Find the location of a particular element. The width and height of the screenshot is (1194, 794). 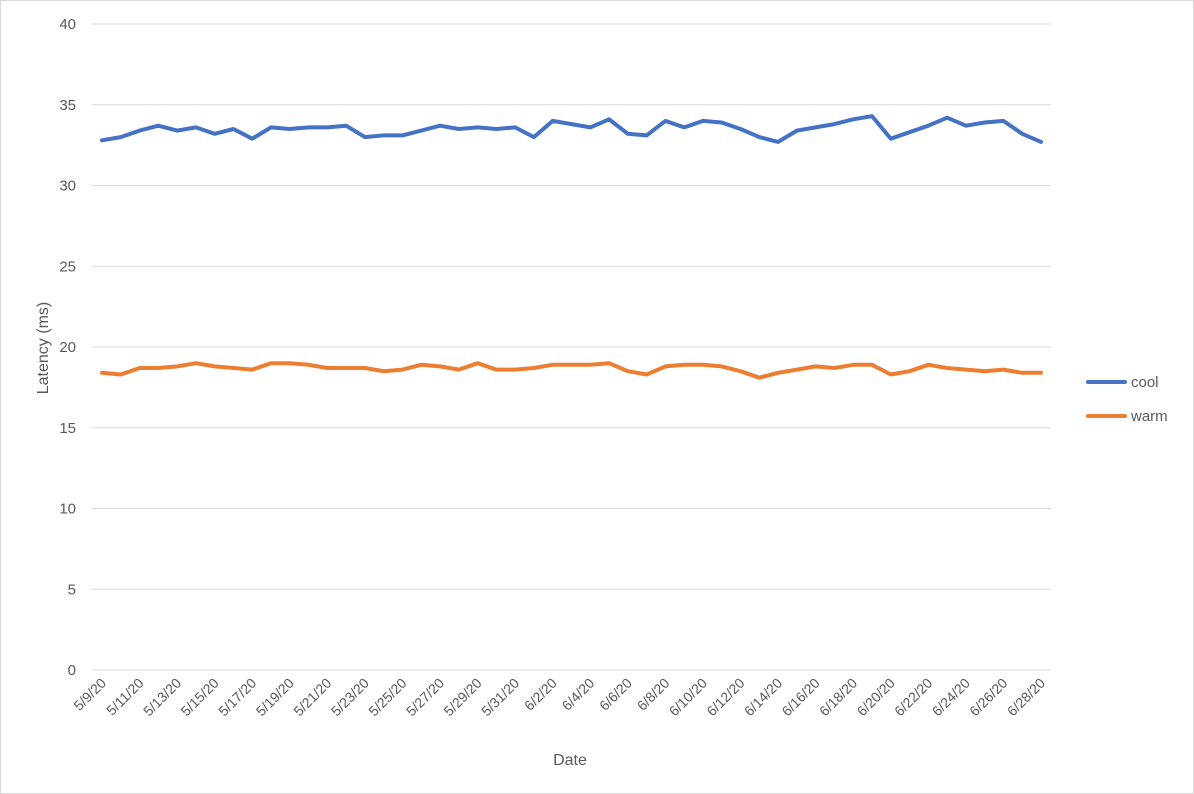

x-tick-label: 6/28/20 is located at coordinates (1026, 697).